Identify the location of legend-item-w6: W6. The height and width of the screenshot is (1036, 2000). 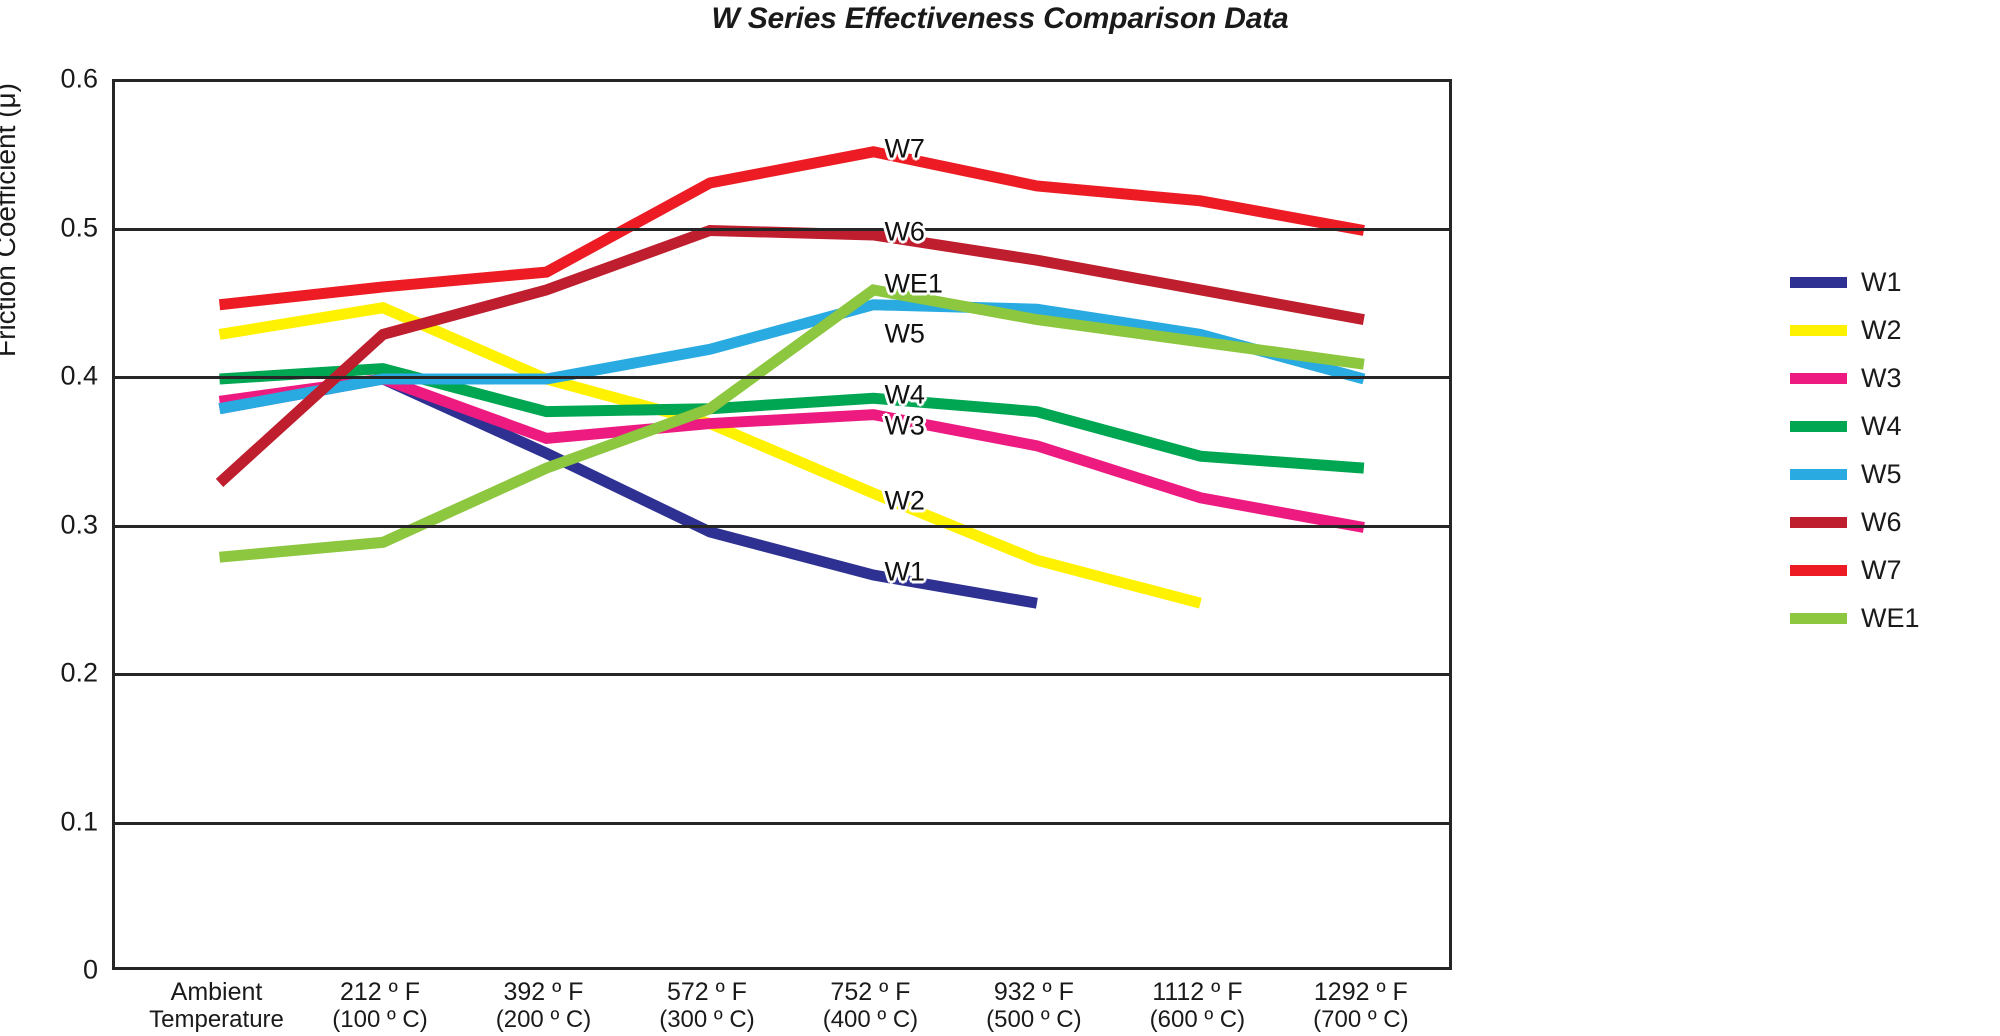
(1890, 522).